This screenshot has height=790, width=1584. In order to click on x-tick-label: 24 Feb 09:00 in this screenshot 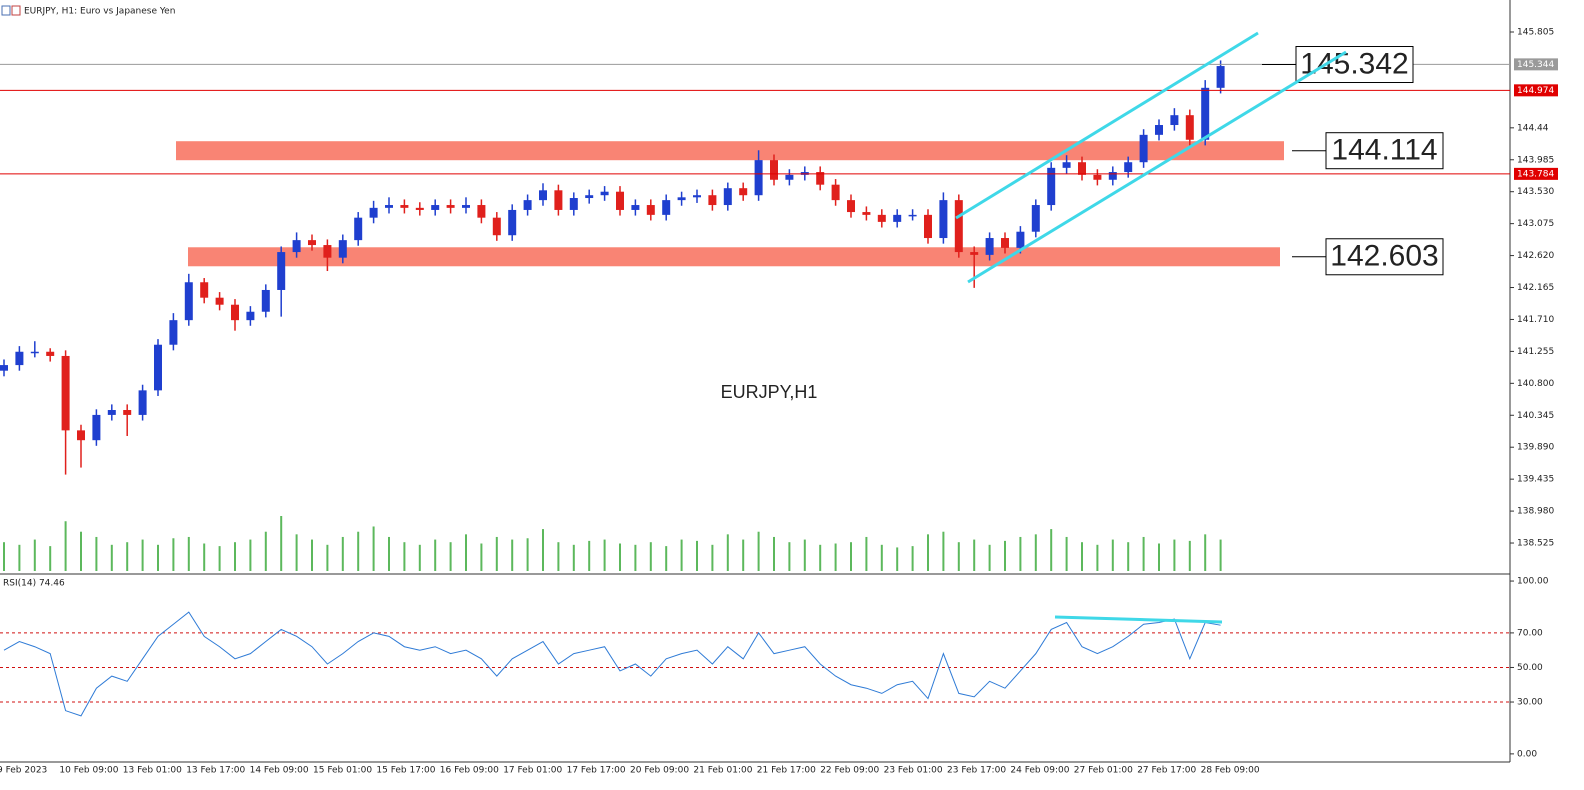, I will do `click(1039, 771)`.